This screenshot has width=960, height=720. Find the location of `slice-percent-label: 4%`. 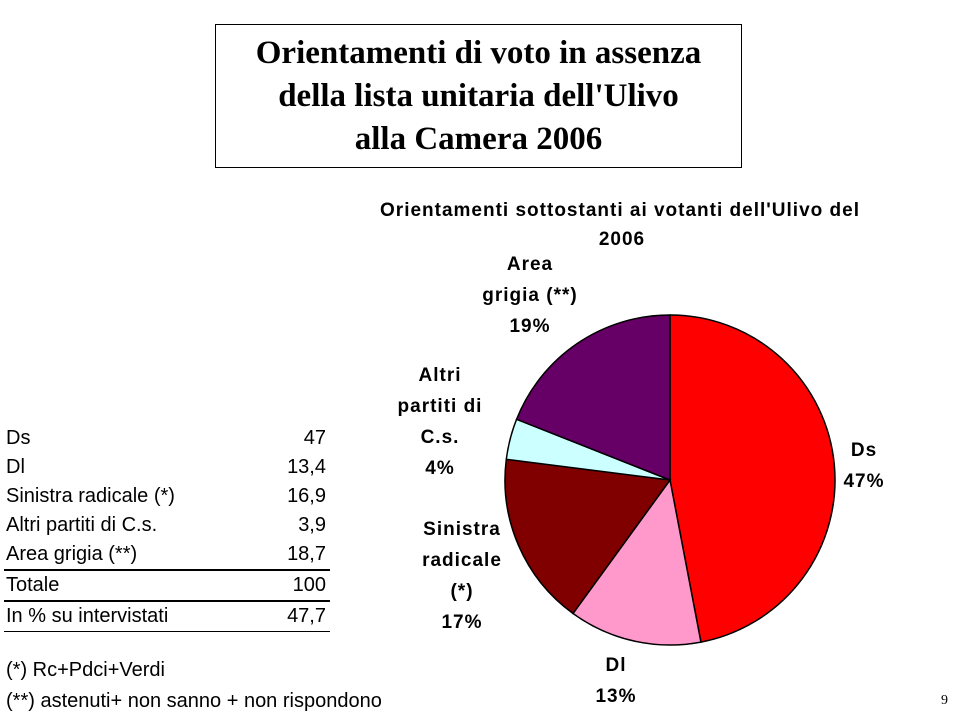

slice-percent-label: 4% is located at coordinates (439, 468).